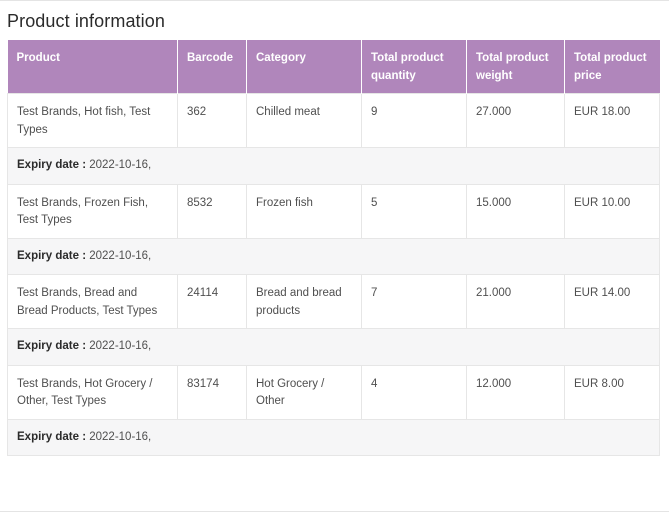  Describe the element at coordinates (414, 120) in the screenshot. I see `quantity-cell: 9` at that location.